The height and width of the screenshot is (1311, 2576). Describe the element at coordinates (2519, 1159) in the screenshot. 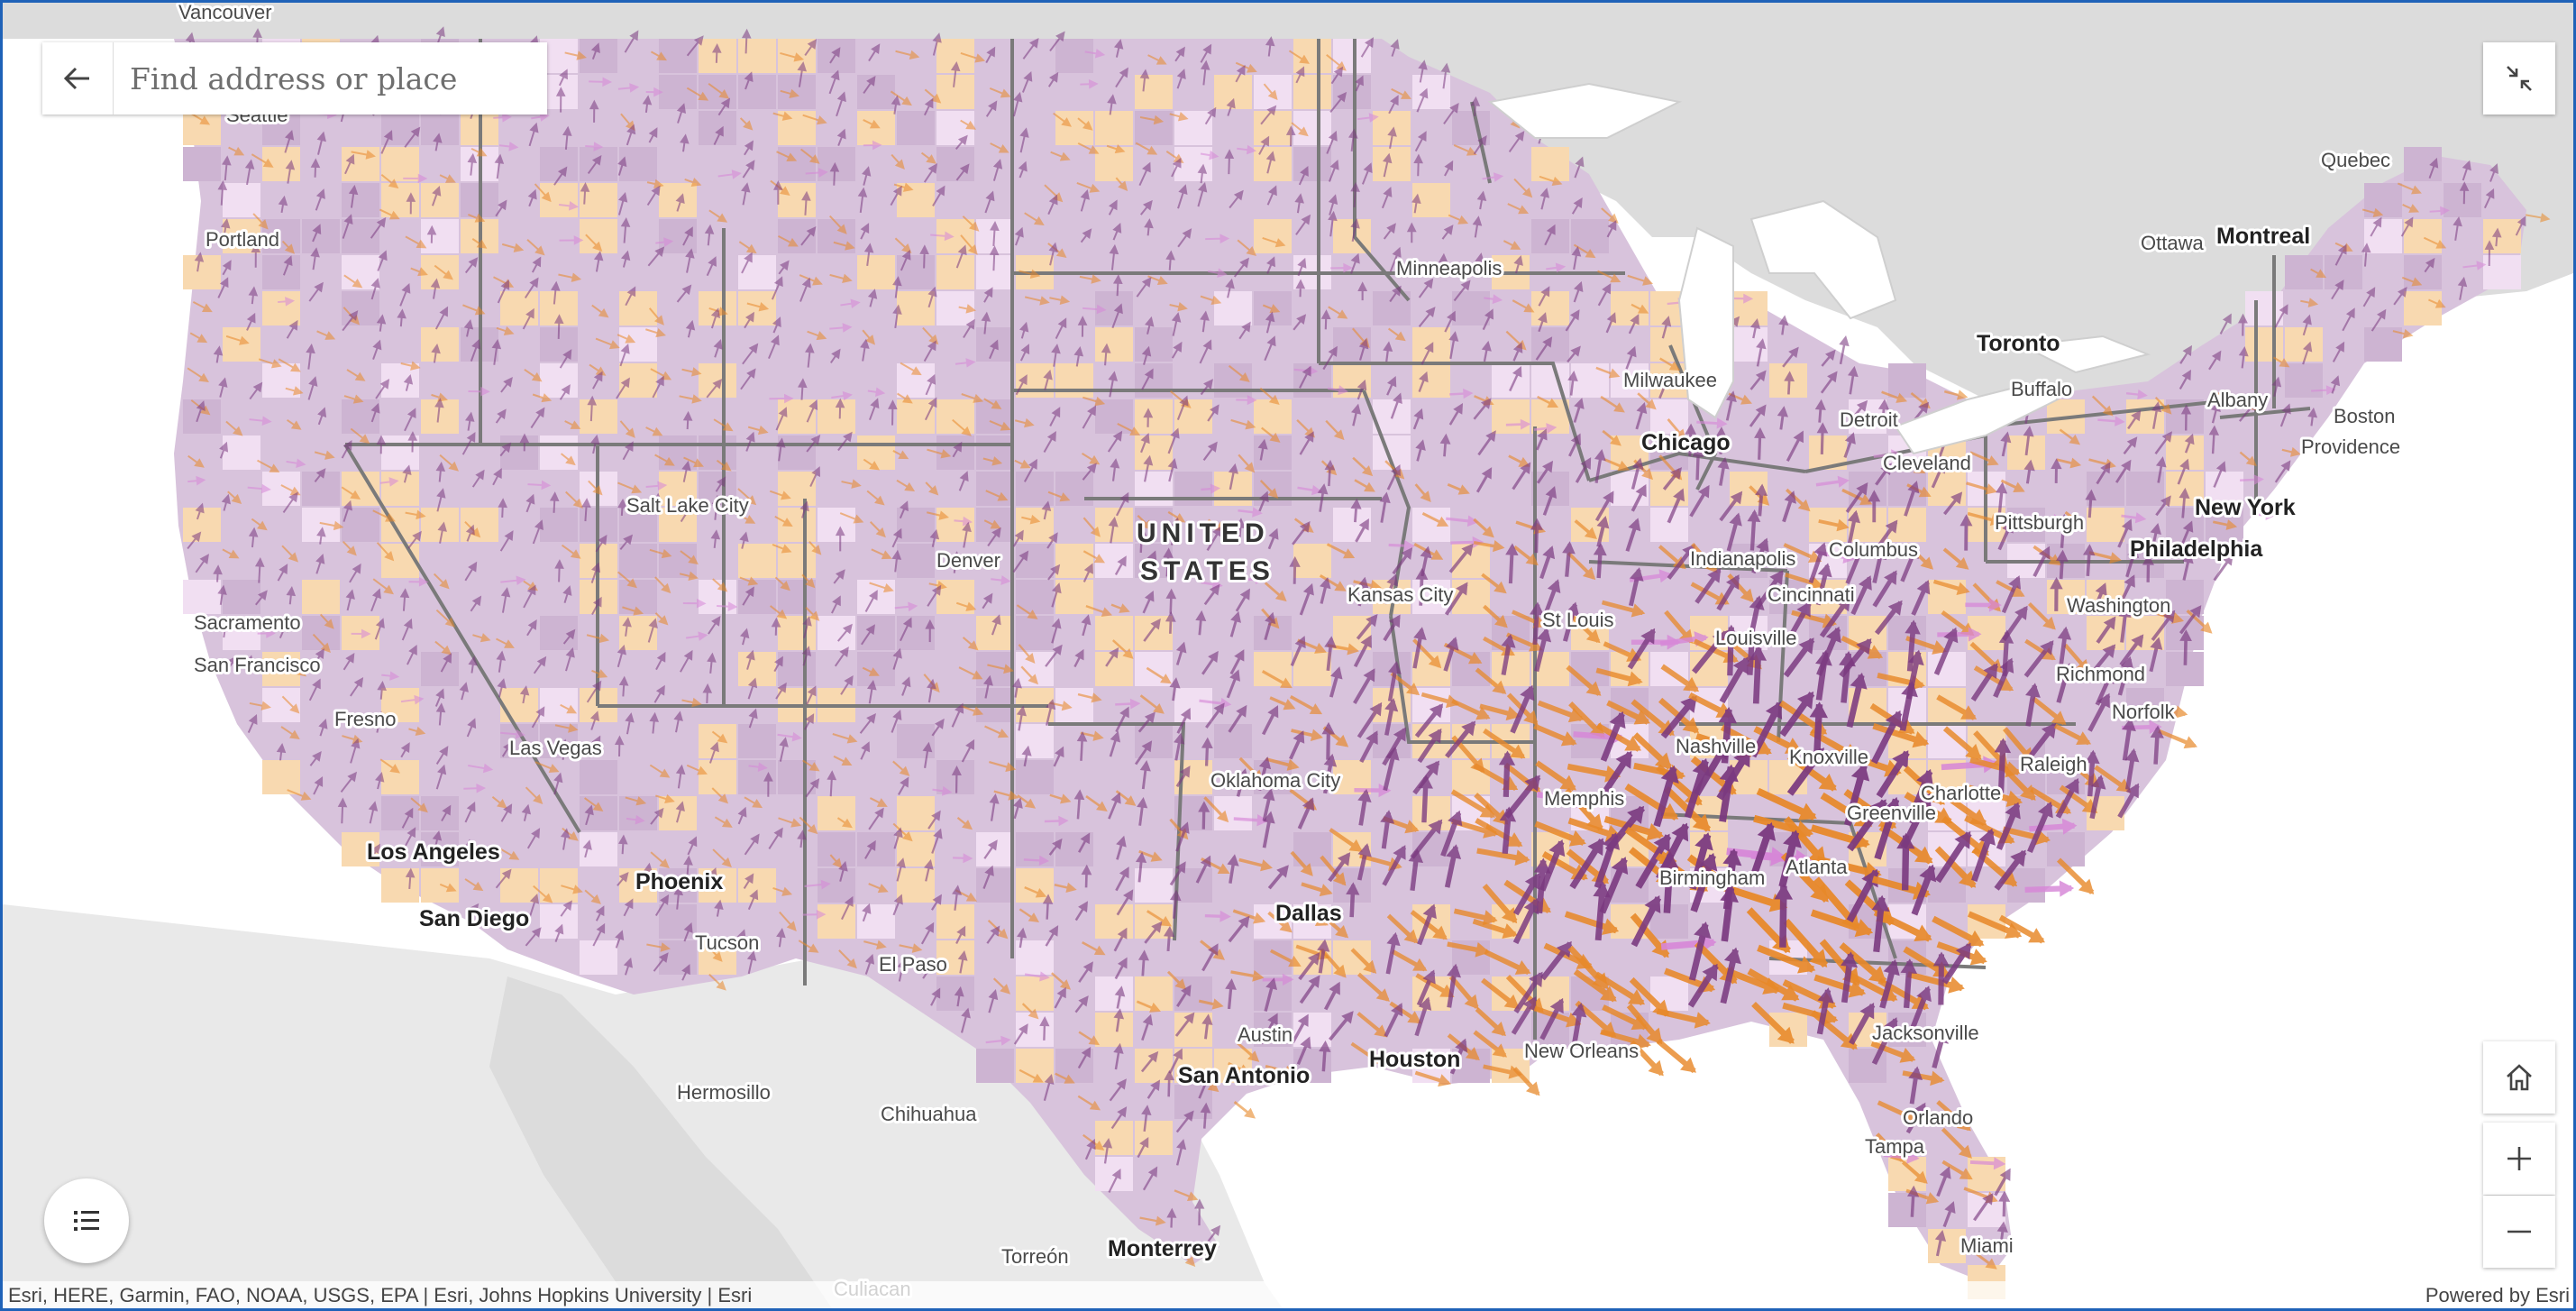

I see `zoom-in-button` at that location.